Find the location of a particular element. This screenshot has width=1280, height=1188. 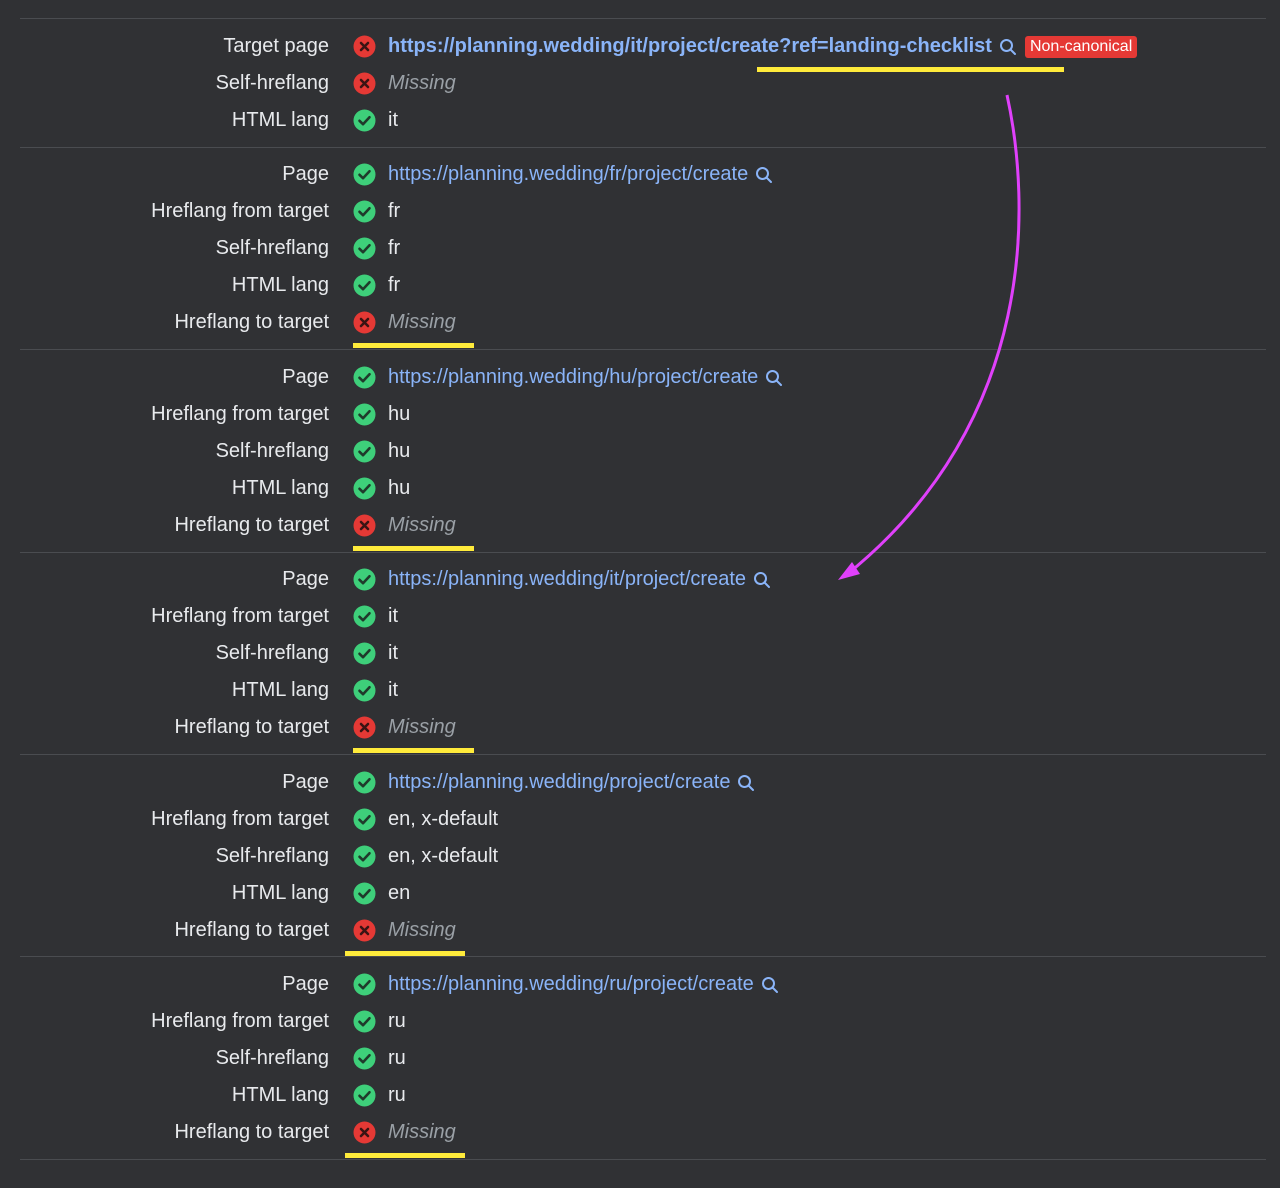

row-html-lang: HTML lang fr is located at coordinates (640, 285).